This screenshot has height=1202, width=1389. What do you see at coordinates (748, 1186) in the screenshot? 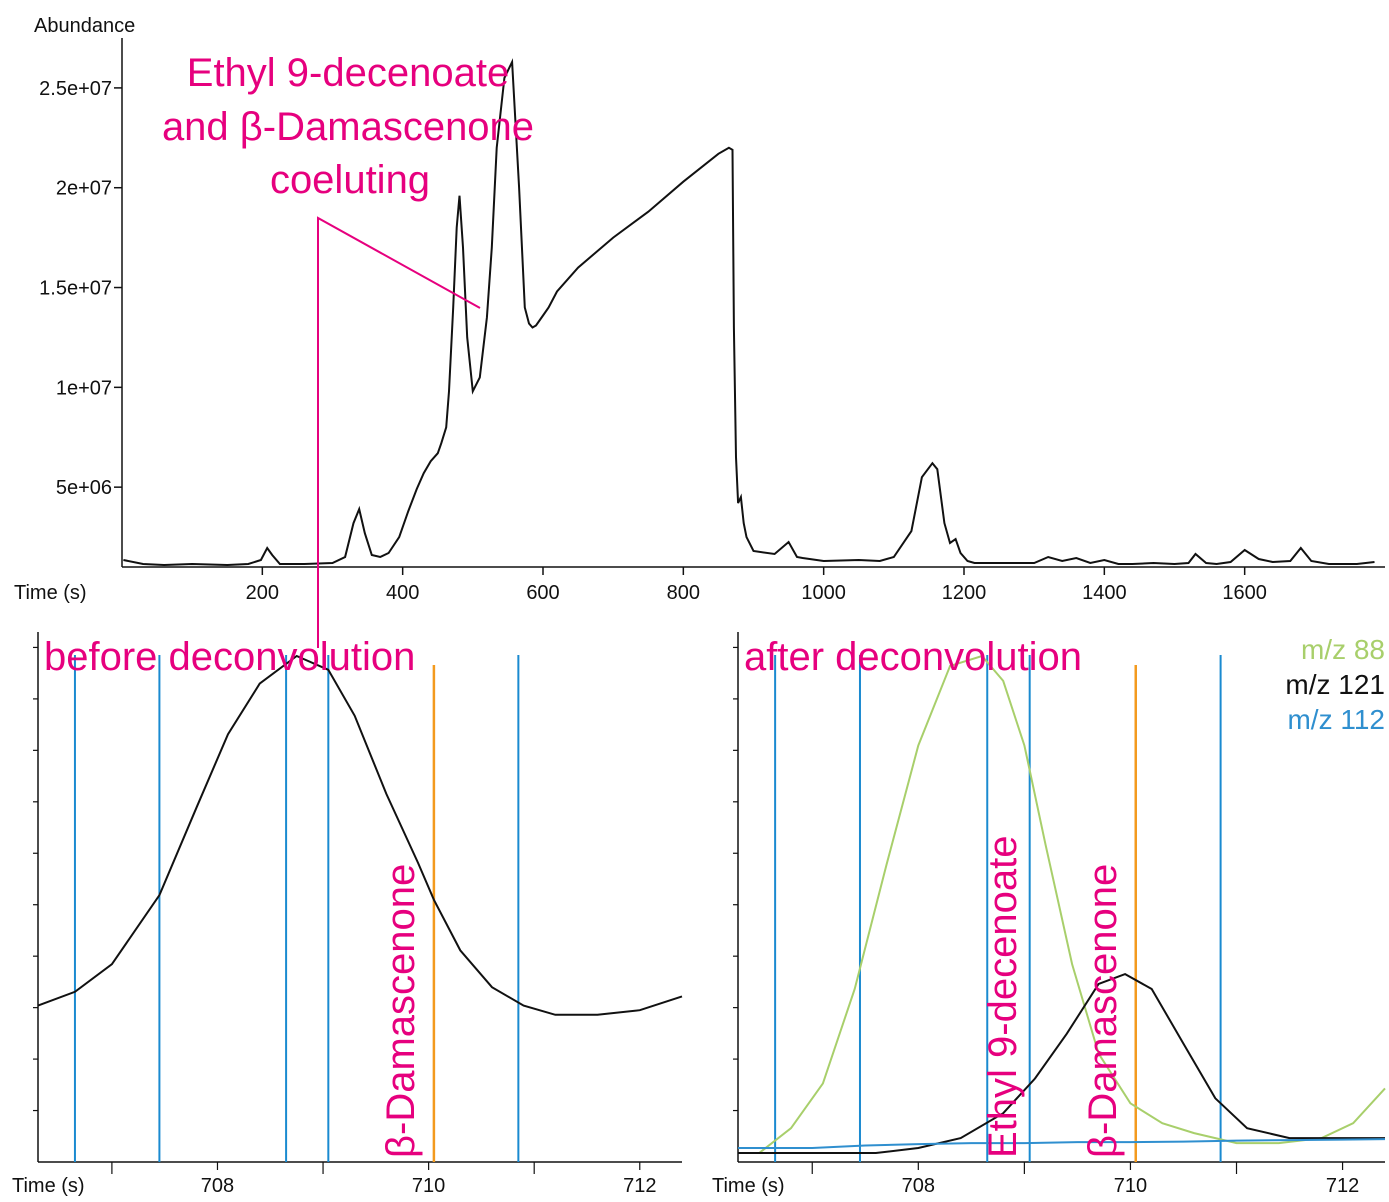
I see `after-x-axis-label: Time (s)` at bounding box center [748, 1186].